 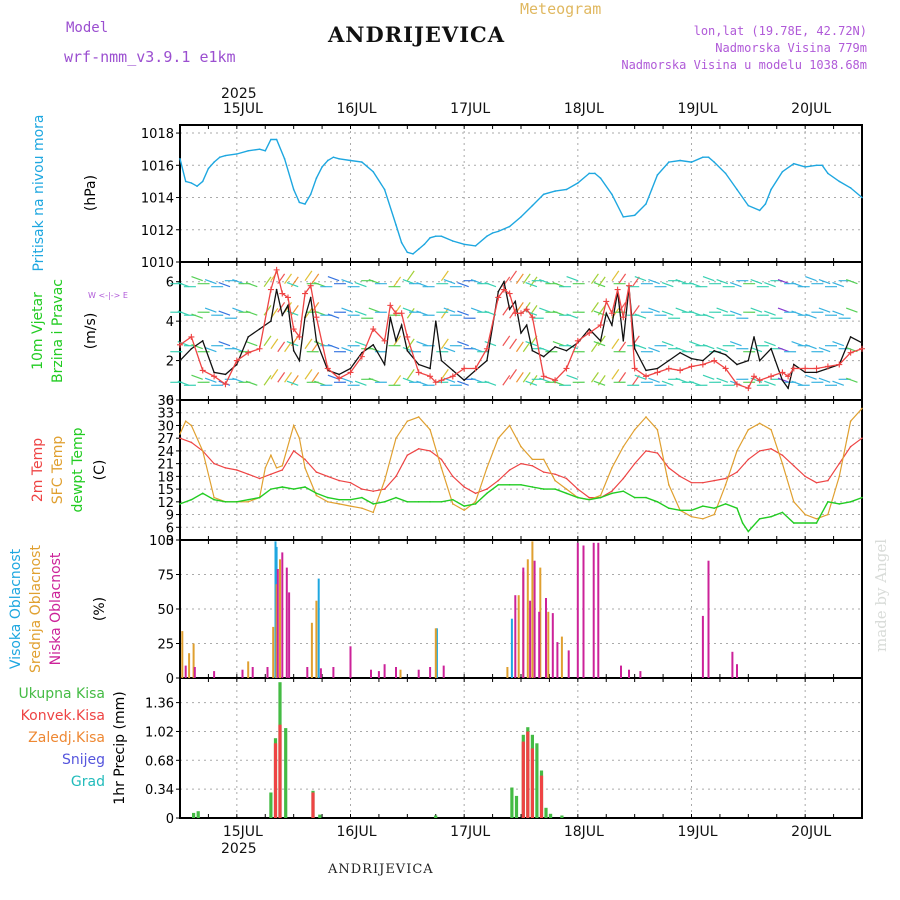 I want to click on precip-legend-3: Snijeg, so click(x=83, y=760).